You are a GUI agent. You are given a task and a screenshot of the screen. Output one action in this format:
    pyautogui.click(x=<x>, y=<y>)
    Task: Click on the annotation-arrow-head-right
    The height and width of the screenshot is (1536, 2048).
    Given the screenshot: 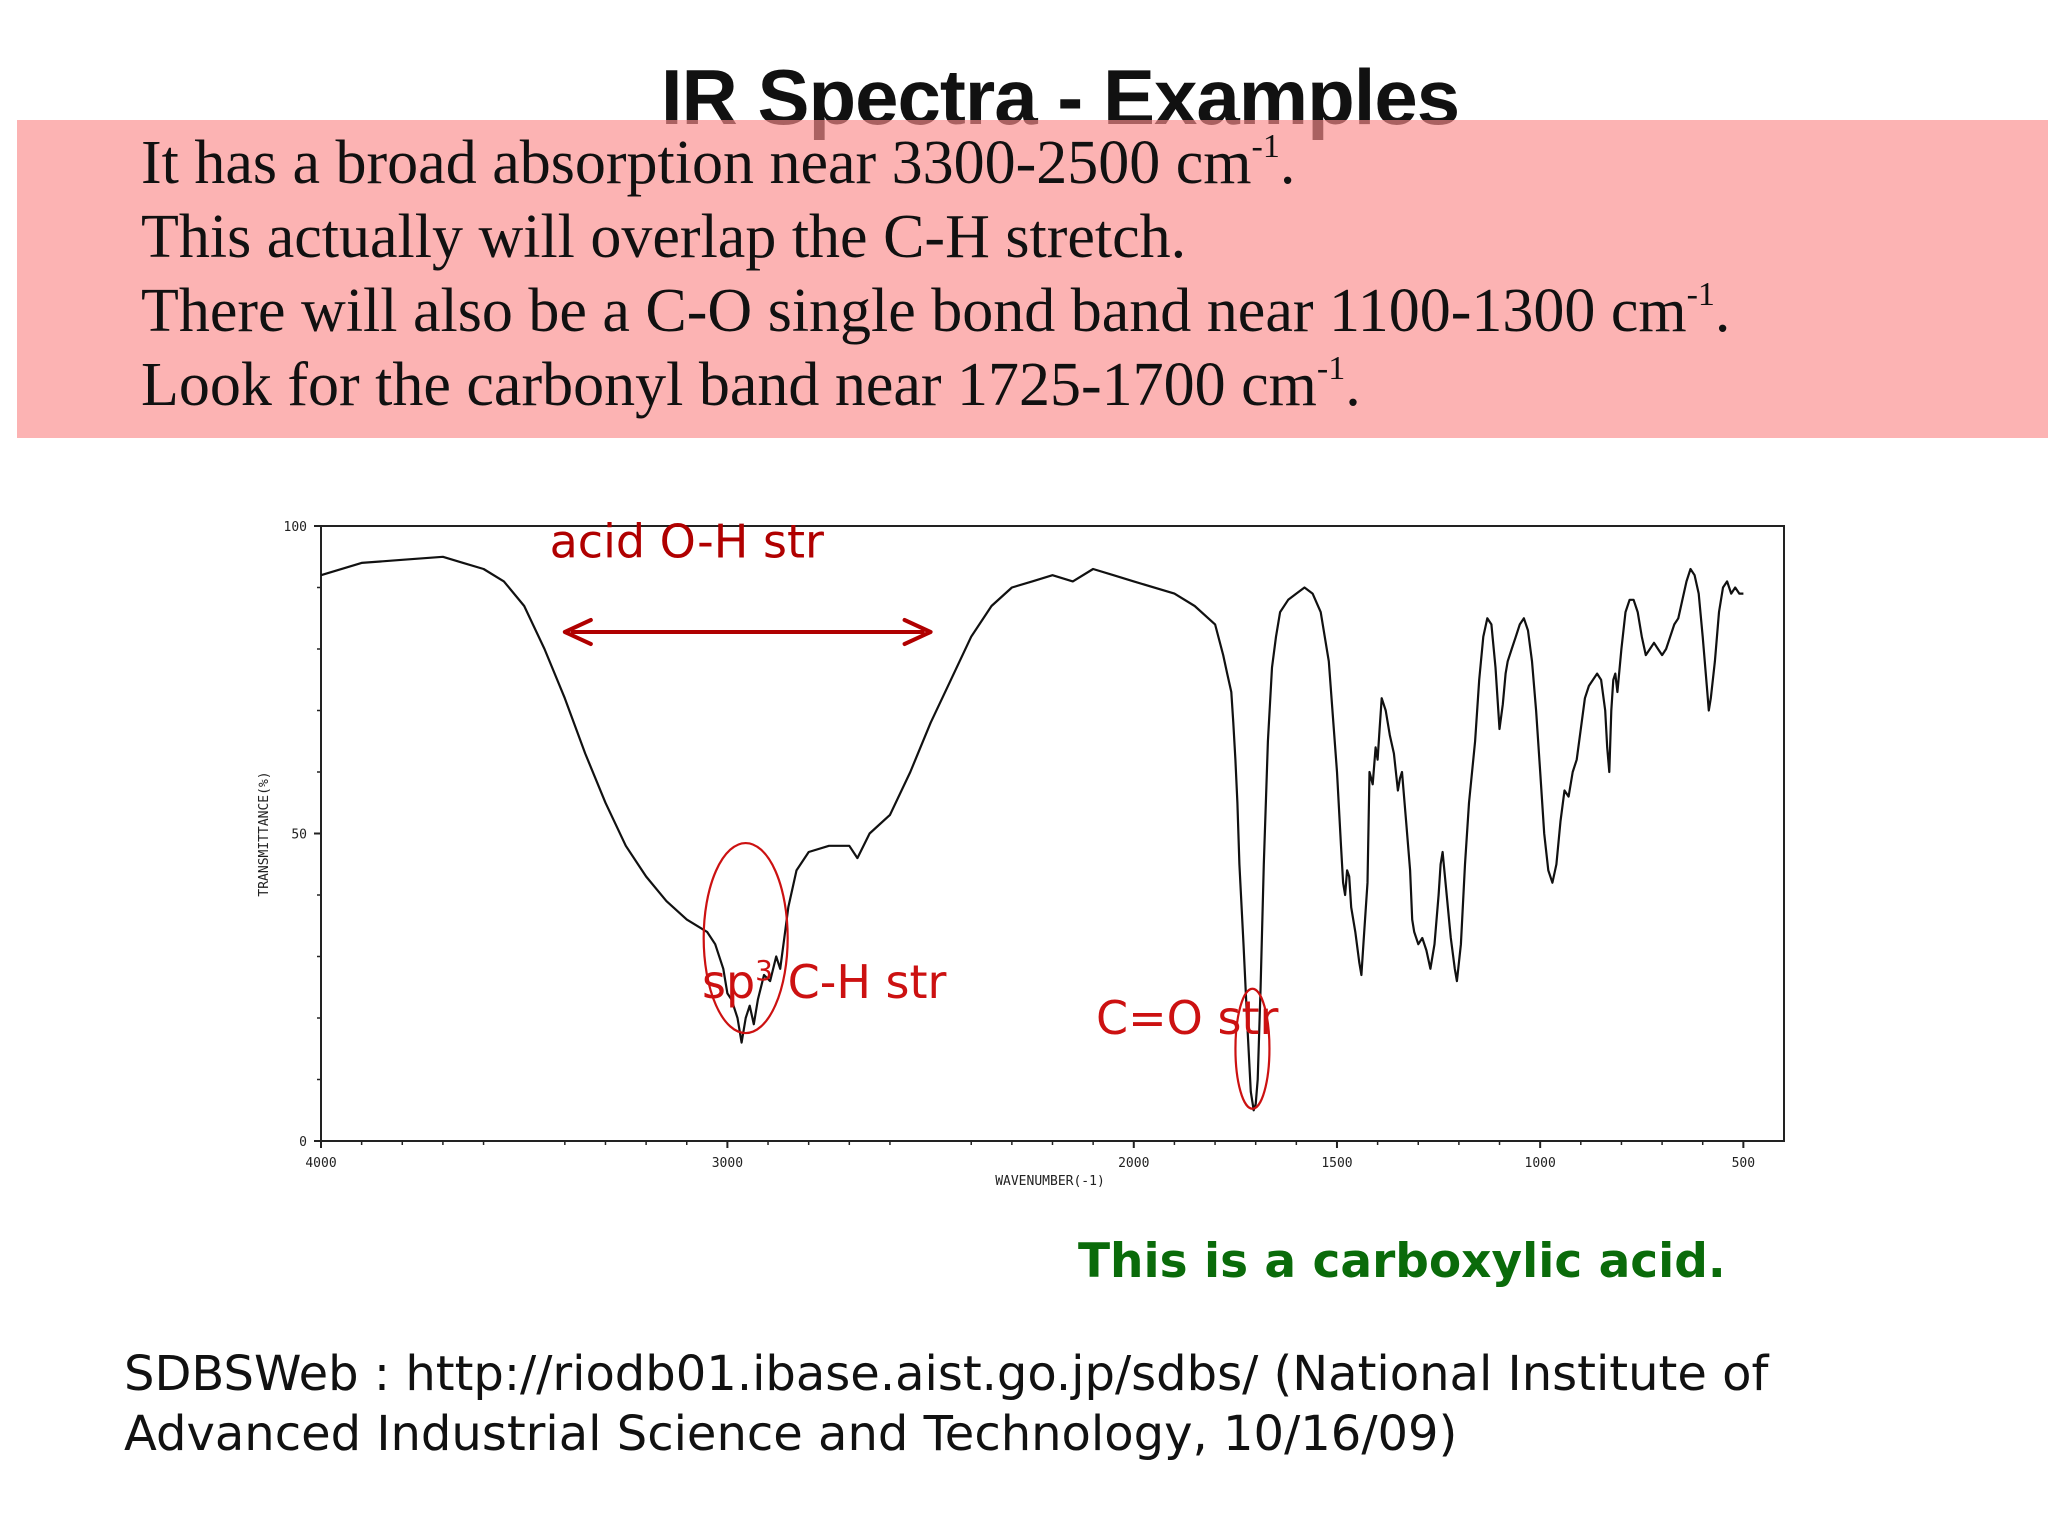 What is the action you would take?
    pyautogui.click(x=917, y=632)
    